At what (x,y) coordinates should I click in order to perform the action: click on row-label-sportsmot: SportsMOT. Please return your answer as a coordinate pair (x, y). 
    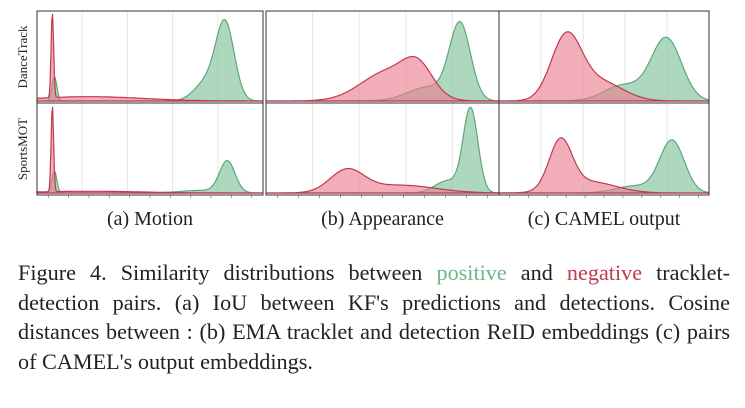
    Looking at the image, I should click on (22, 149).